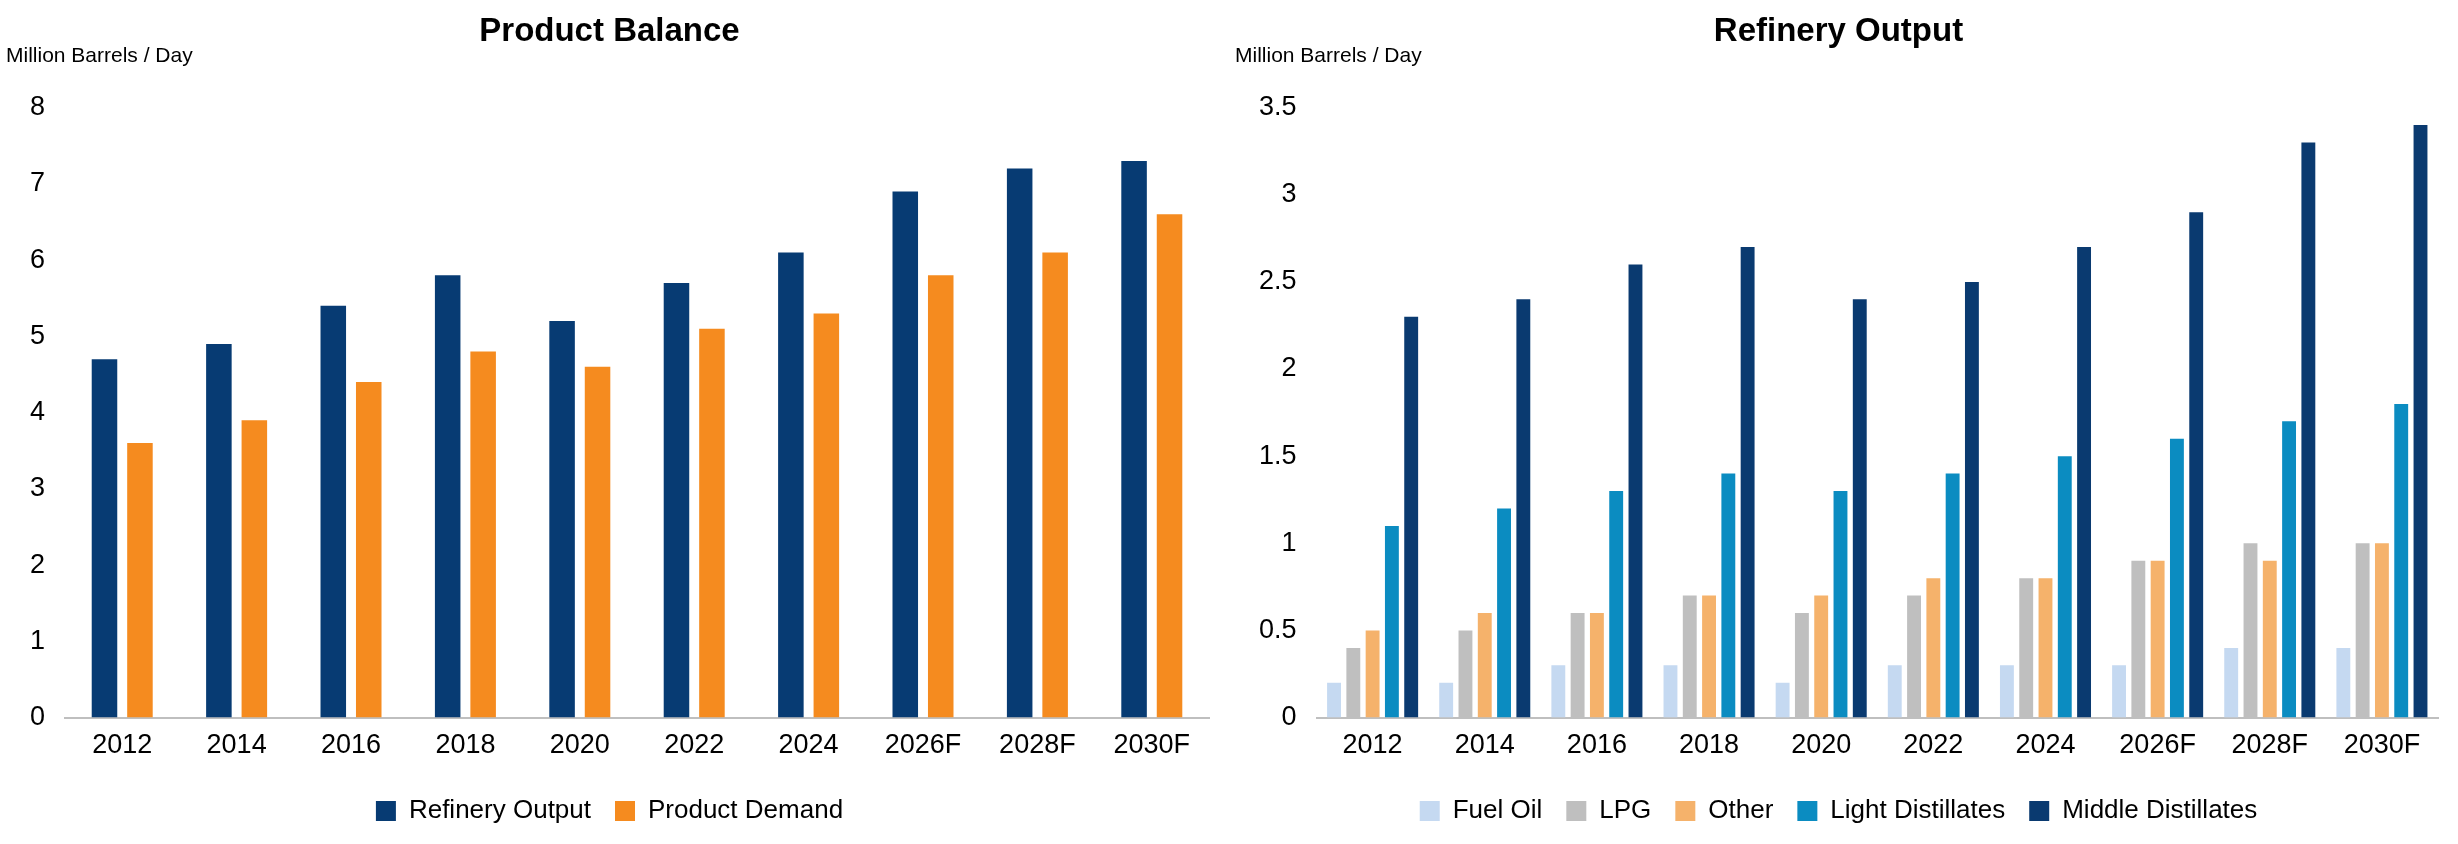 The width and height of the screenshot is (2458, 844). Describe the element at coordinates (808, 744) in the screenshot. I see `x-tick-label: 2024` at that location.